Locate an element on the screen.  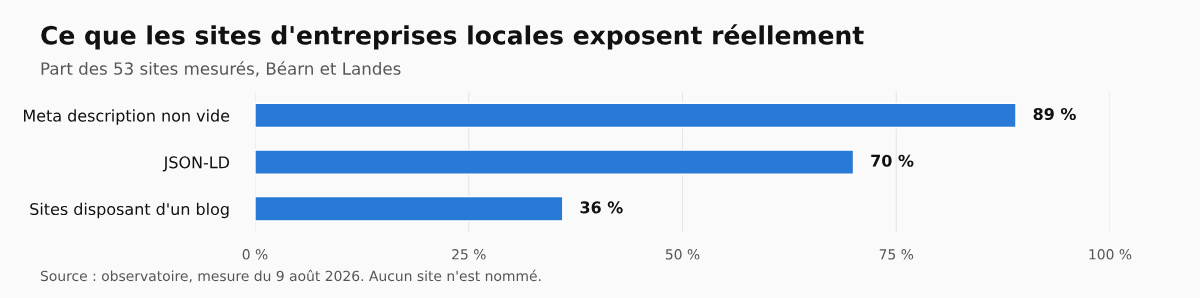
x-tick-label: 0 % is located at coordinates (255, 254).